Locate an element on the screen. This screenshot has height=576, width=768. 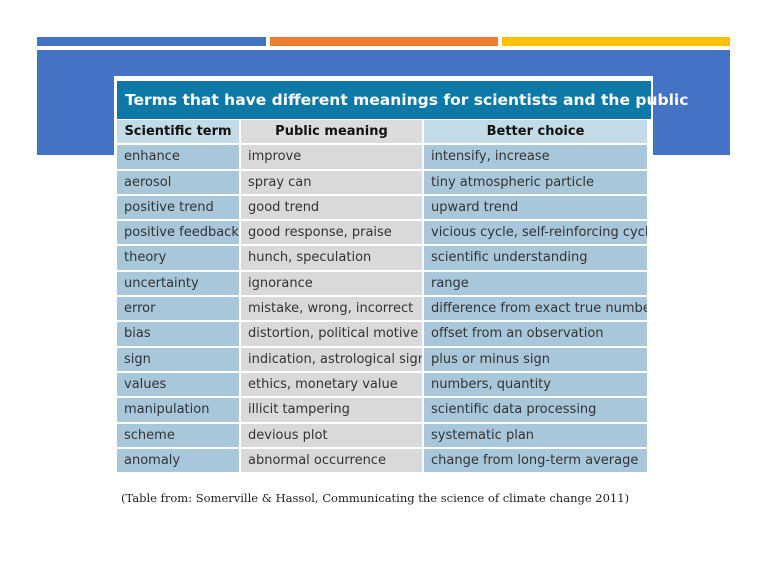
table-cell-public-meaning: improve is located at coordinates (331, 157).